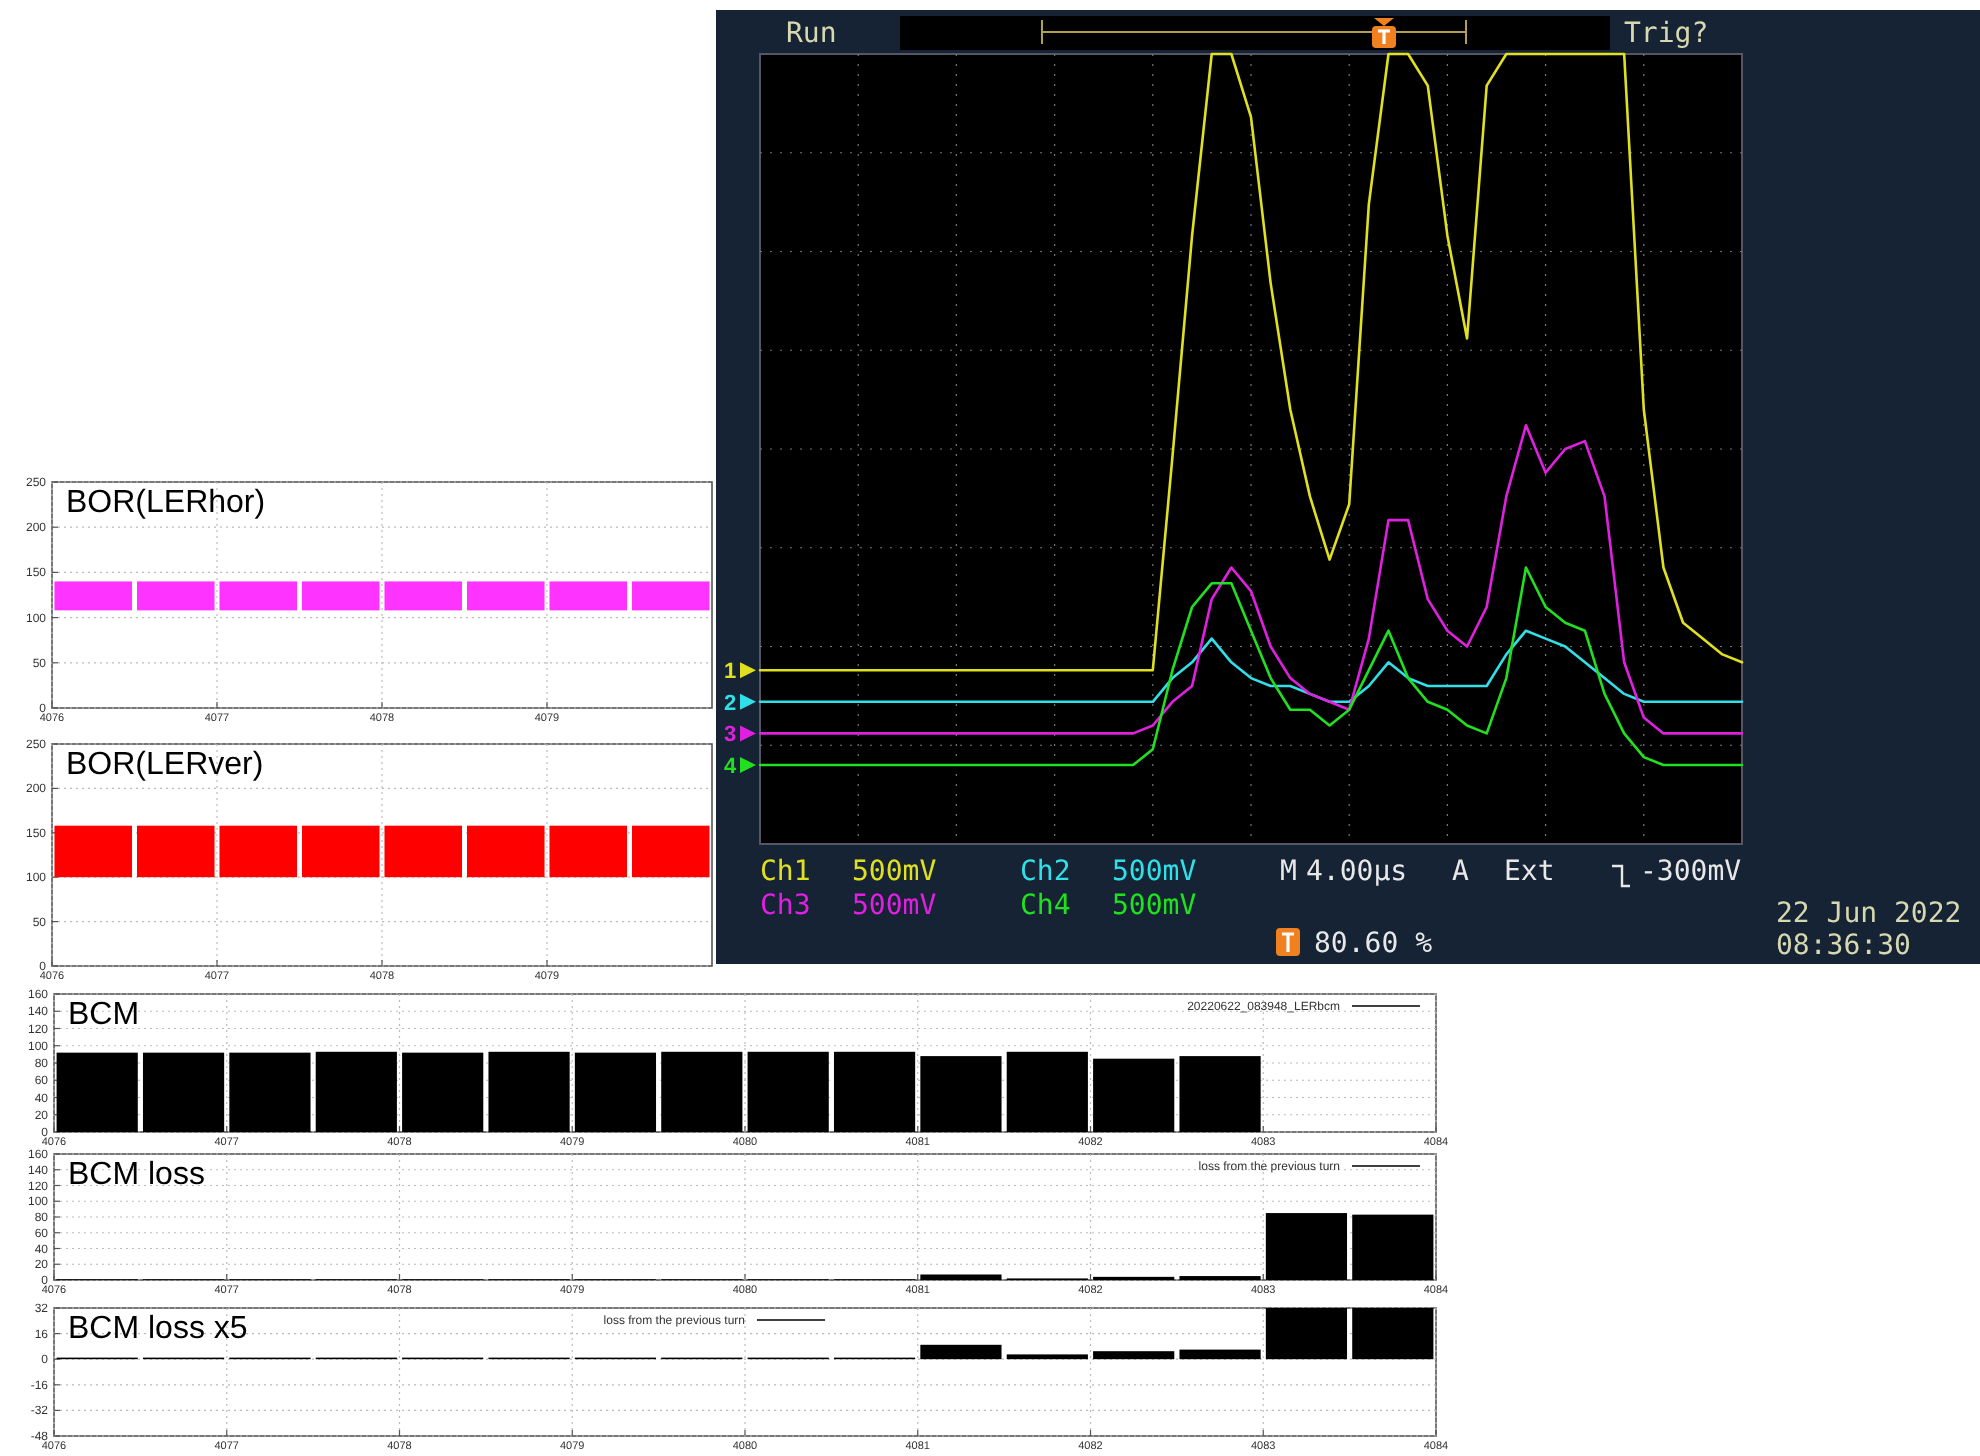  Describe the element at coordinates (1357, 872) in the screenshot. I see `text: 4.00µs` at that location.